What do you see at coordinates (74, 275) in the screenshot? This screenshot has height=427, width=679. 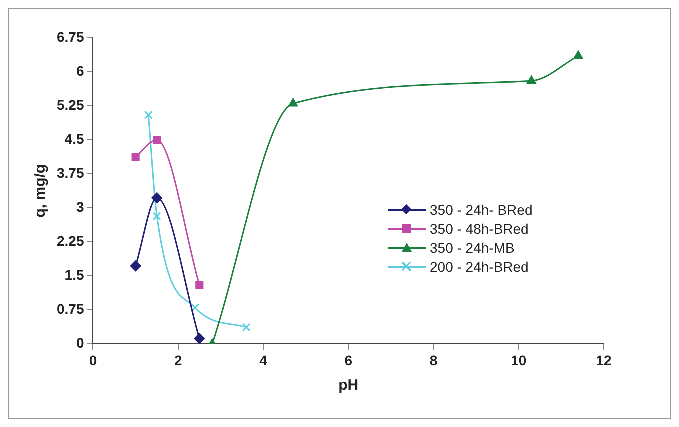 I see `y-tick-label: 1.5` at bounding box center [74, 275].